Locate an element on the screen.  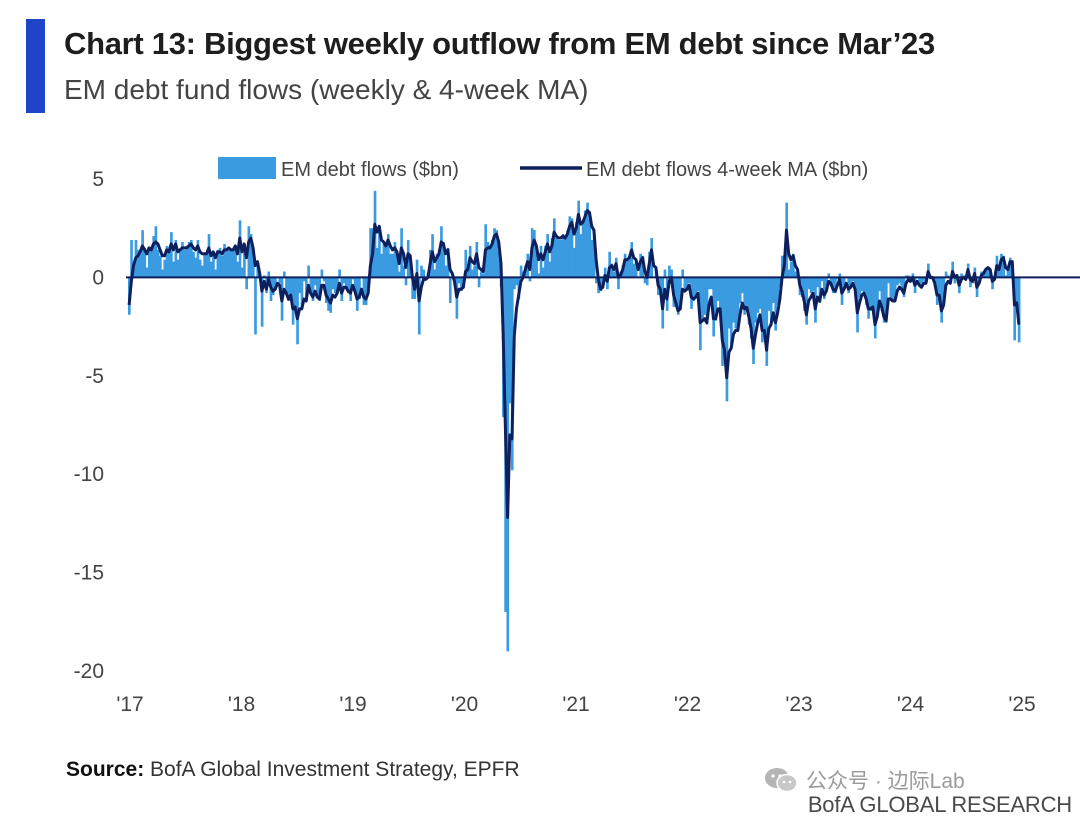
source-text: BofA Global Investment Strategy, EPFR is located at coordinates (332, 769).